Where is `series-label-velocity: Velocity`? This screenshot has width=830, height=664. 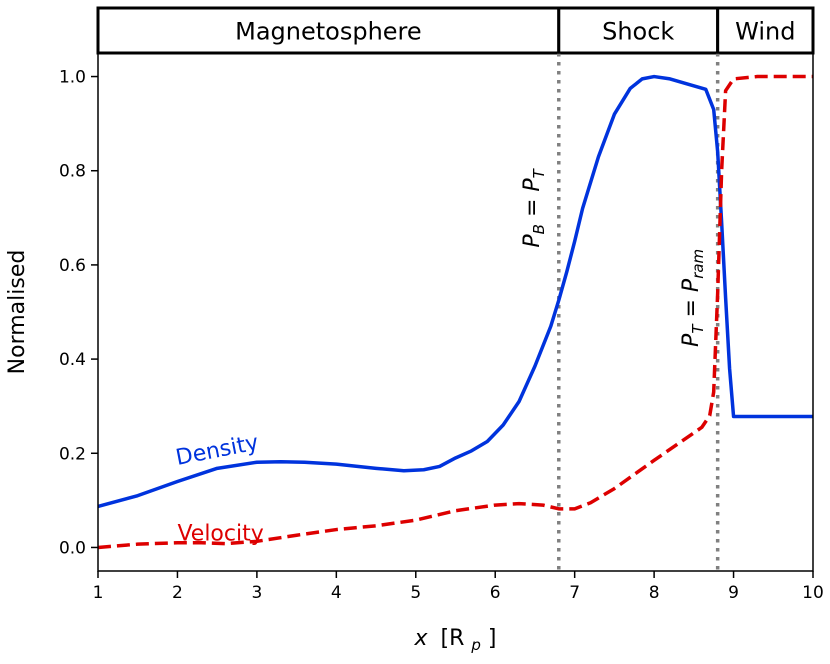
series-label-velocity: Velocity is located at coordinates (220, 533).